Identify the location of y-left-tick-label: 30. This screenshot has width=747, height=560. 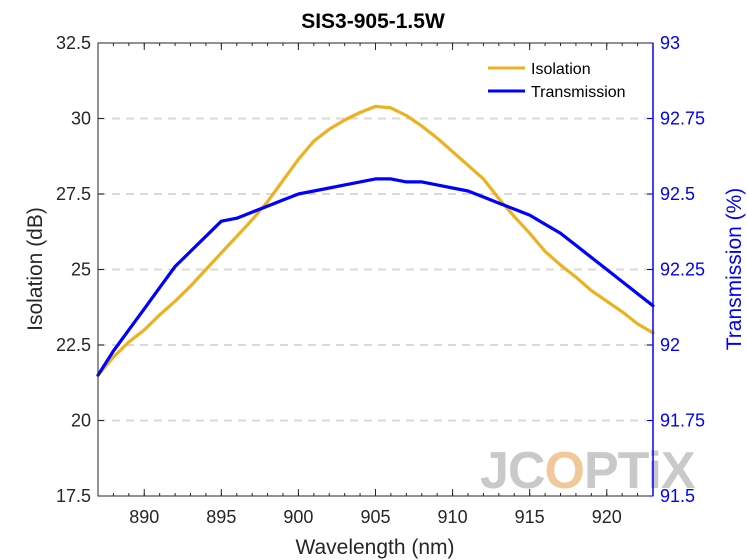
(81, 119).